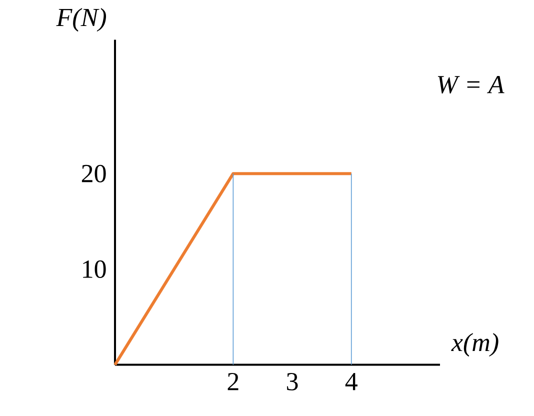 This screenshot has width=534, height=416. I want to click on y-tick-label: 20, so click(94, 173).